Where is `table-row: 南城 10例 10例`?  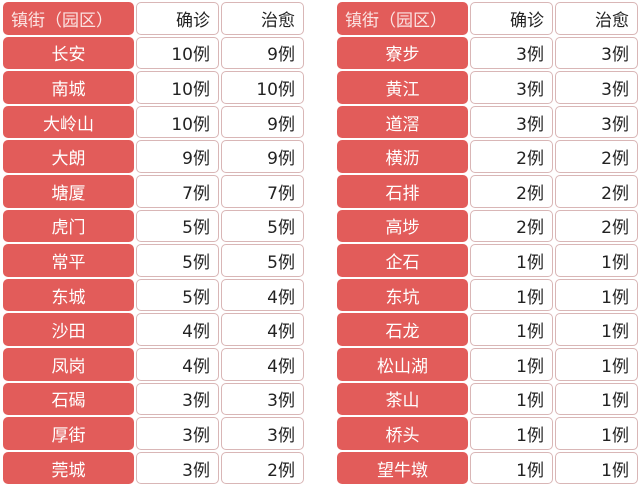 table-row: 南城 10例 10例 is located at coordinates (153, 87).